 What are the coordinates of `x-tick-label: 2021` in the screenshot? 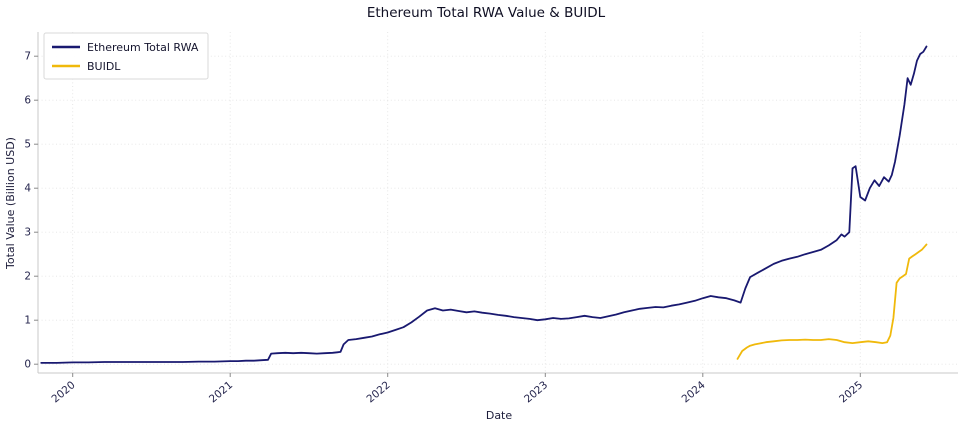 It's located at (221, 392).